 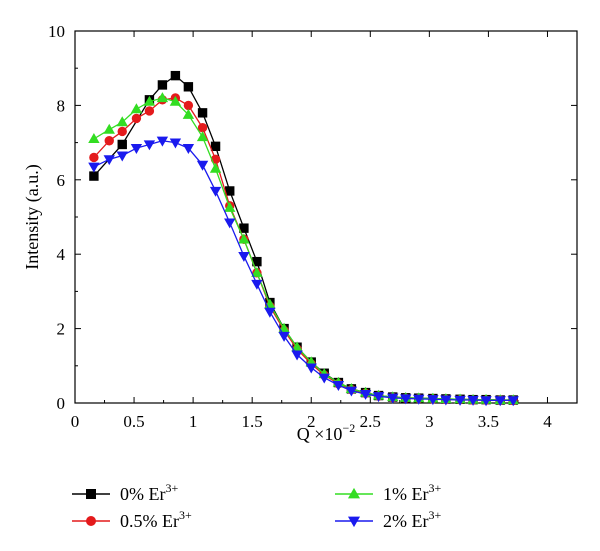 What do you see at coordinates (412, 492) in the screenshot?
I see `legend-label: 1% Er3+` at bounding box center [412, 492].